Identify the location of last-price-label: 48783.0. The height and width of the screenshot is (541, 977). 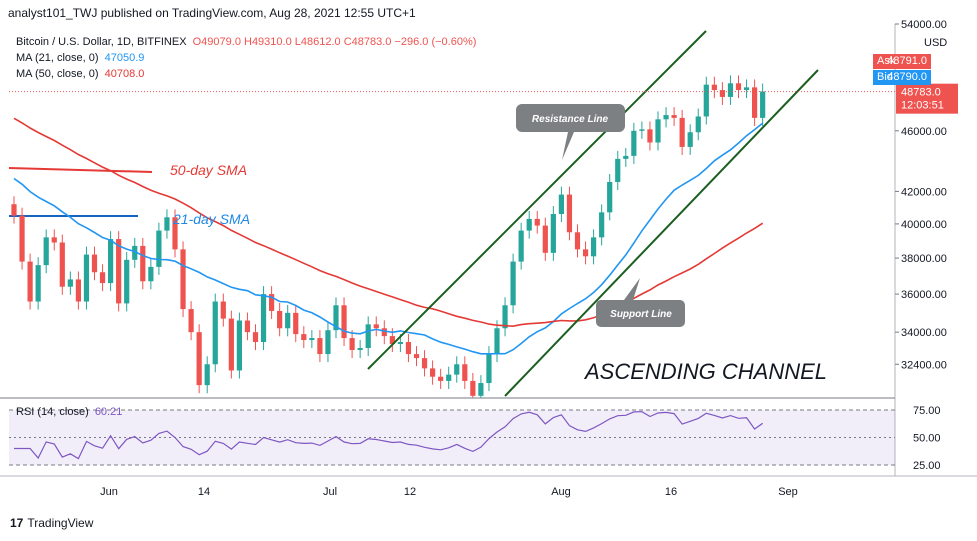
(921, 93).